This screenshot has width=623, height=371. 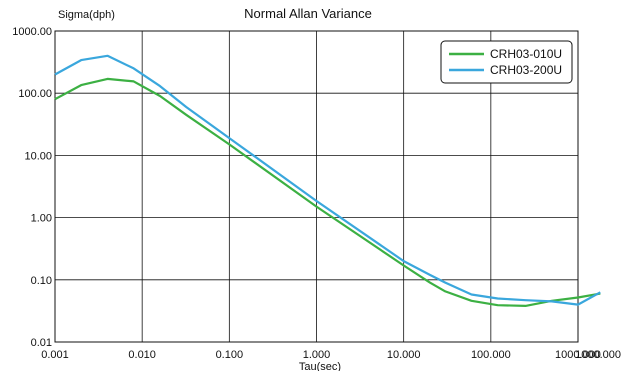 What do you see at coordinates (230, 355) in the screenshot?
I see `x-tick-label: 0.100` at bounding box center [230, 355].